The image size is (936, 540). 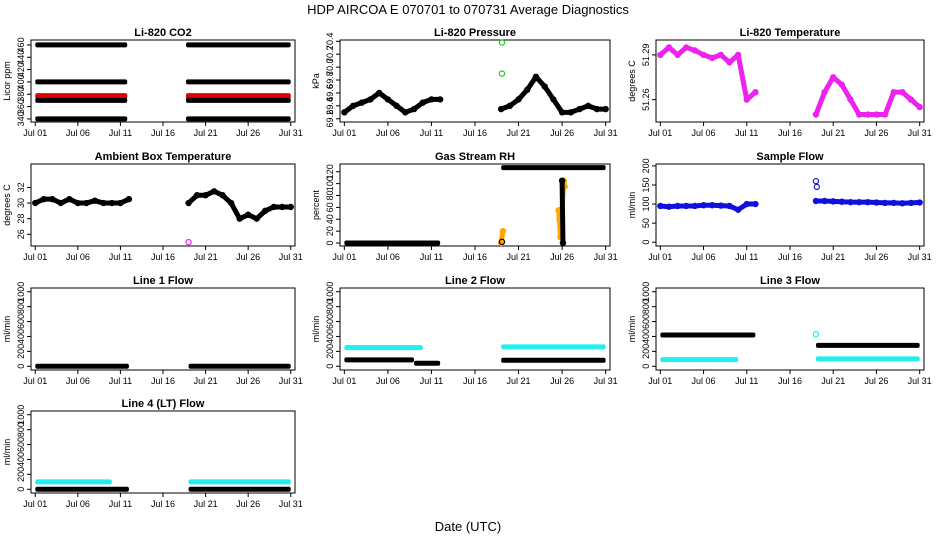 I want to click on series-spikes, so click(x=532, y=212).